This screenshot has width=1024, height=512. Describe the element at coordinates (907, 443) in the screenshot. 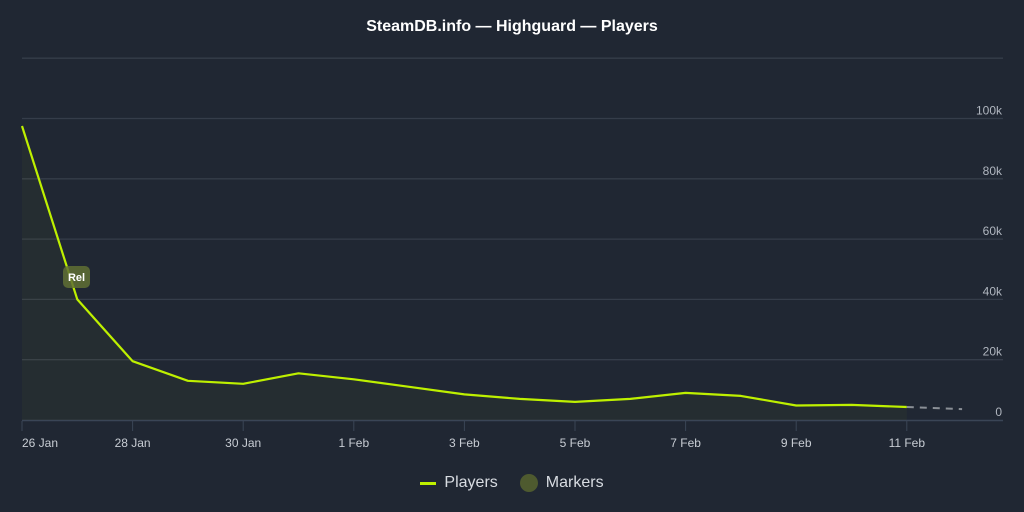

I see `x-tick-label: 11 Feb` at that location.